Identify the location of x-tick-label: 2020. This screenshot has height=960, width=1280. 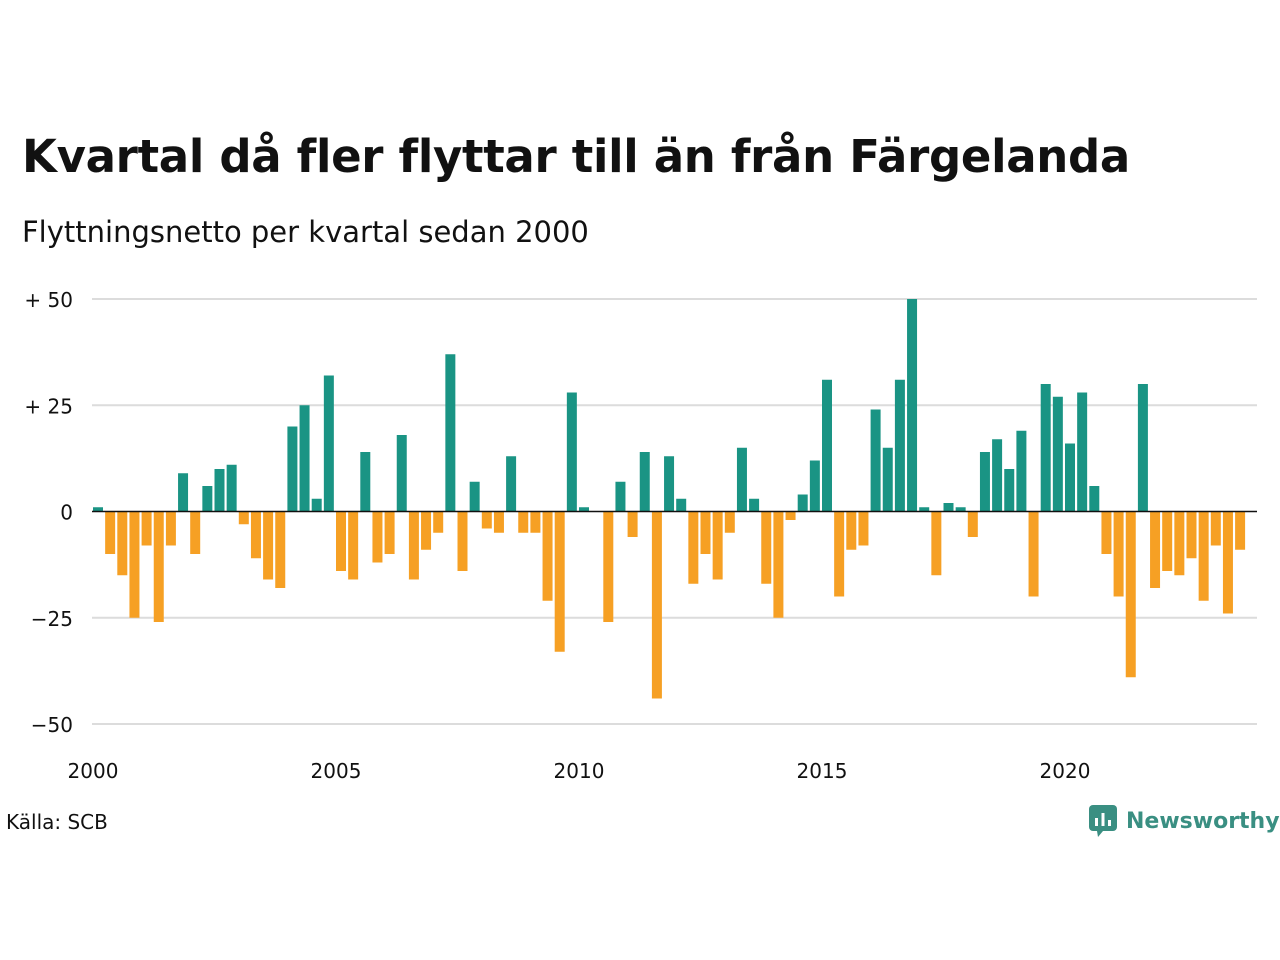
(1065, 771).